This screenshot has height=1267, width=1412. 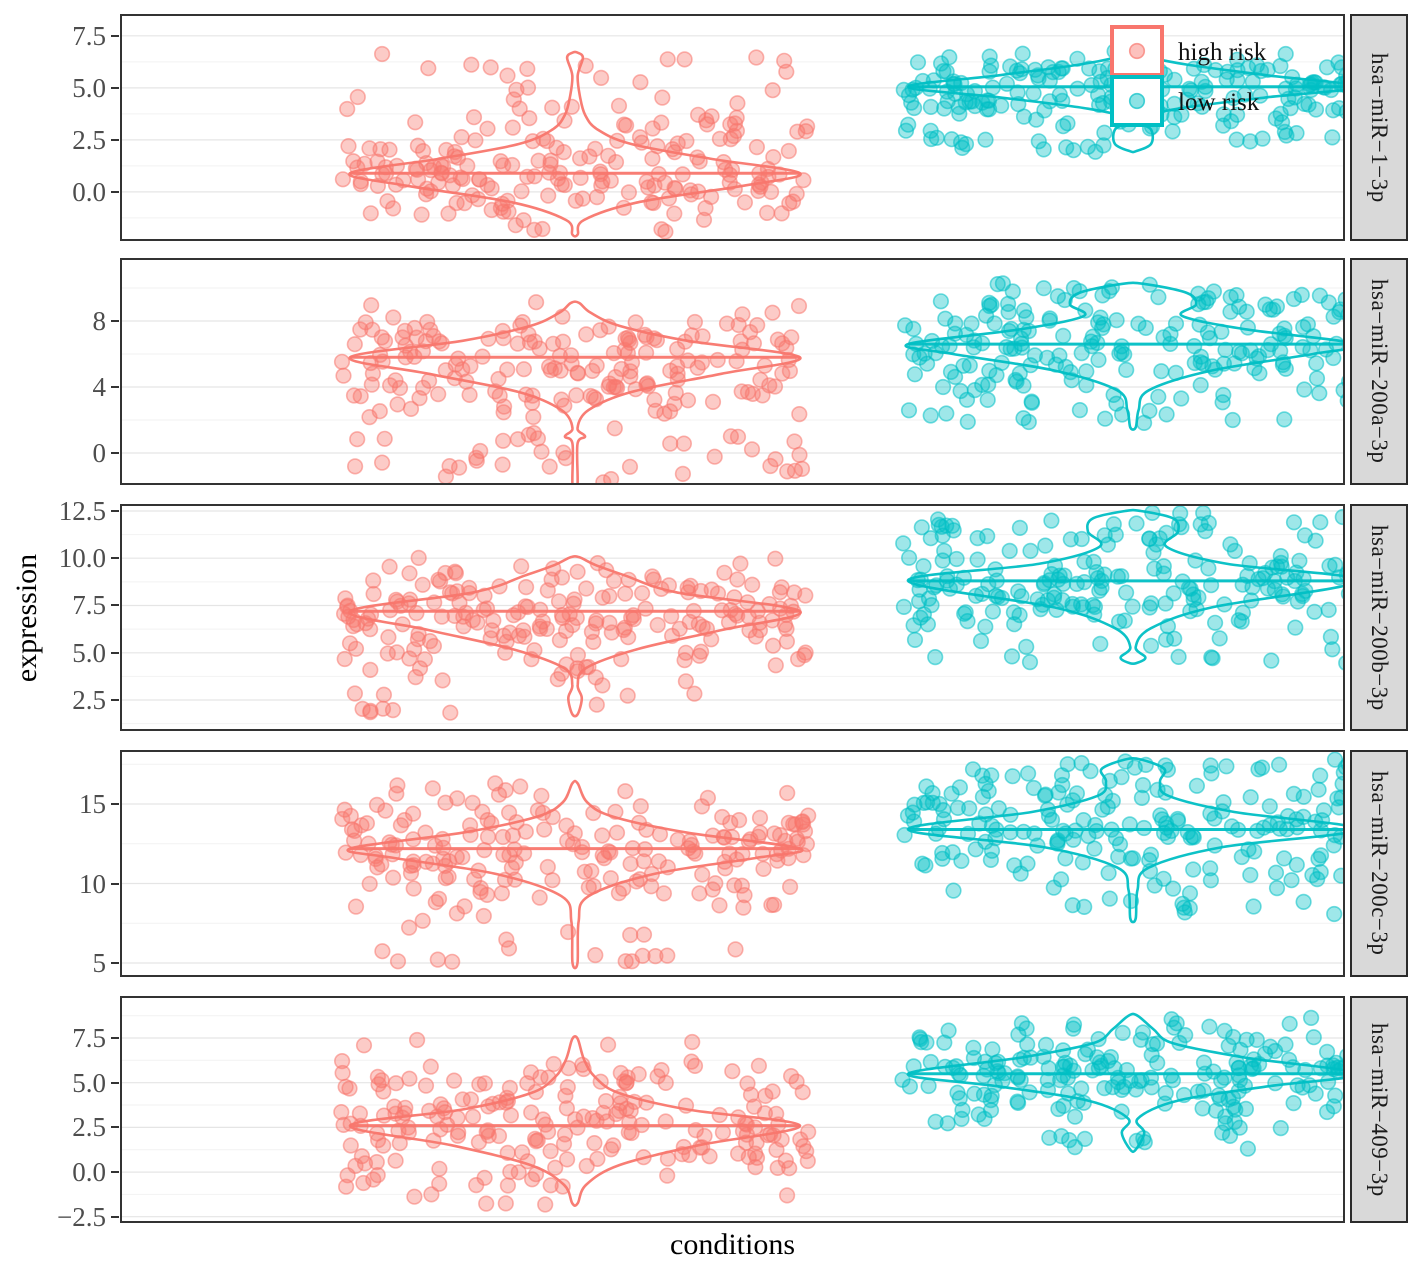 What do you see at coordinates (81, 1217) in the screenshot?
I see `y-tick-label: −2.5` at bounding box center [81, 1217].